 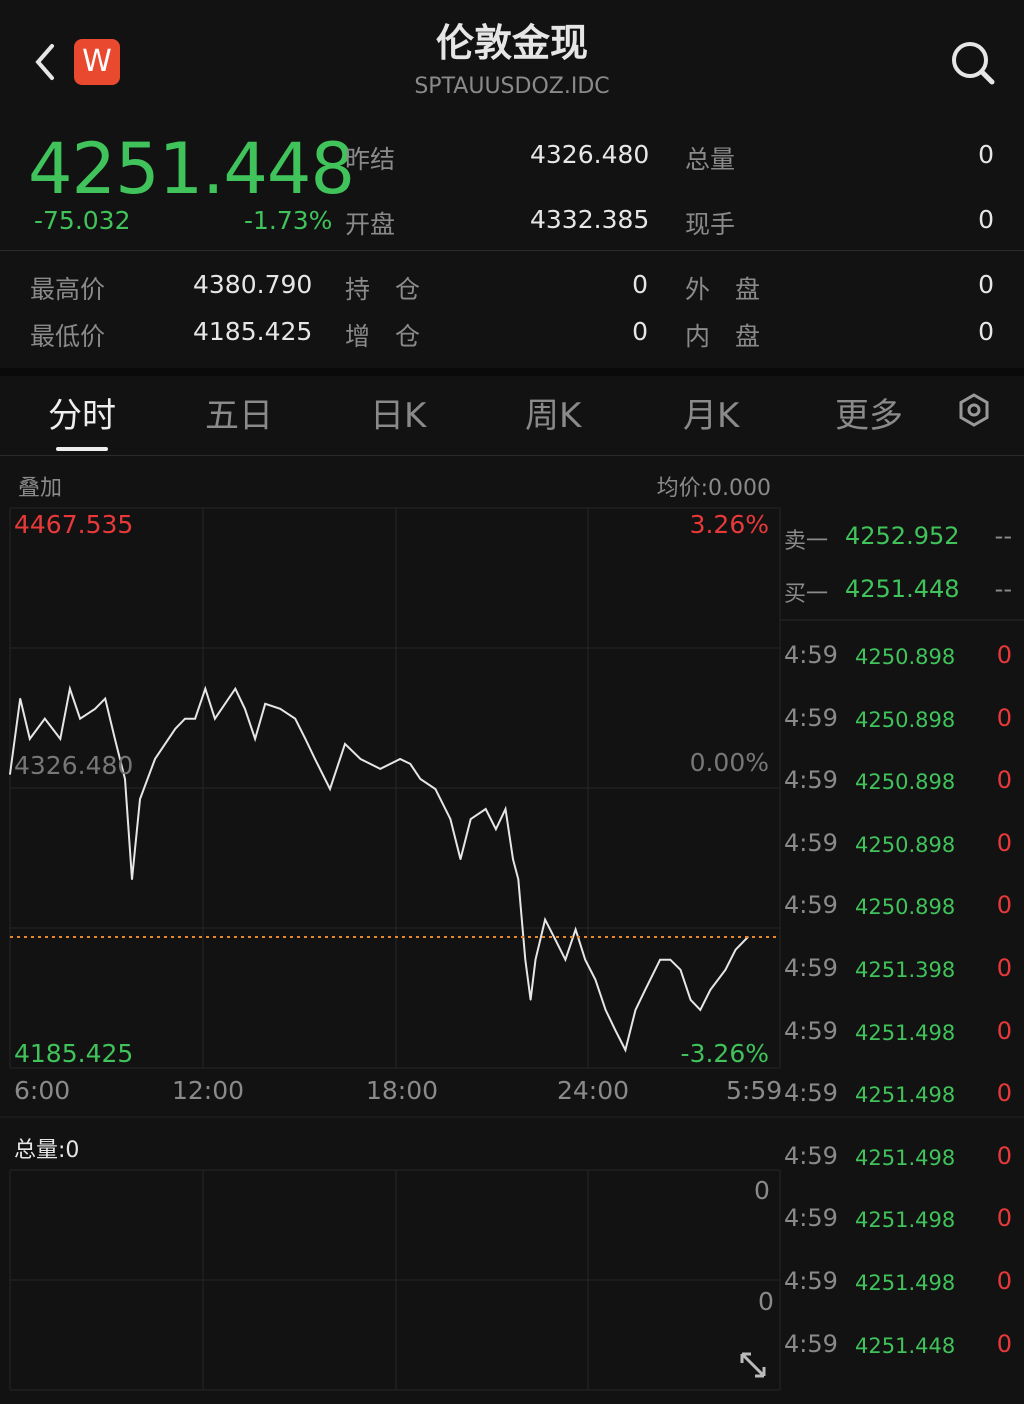 I want to click on bid-price: 4251.448, so click(x=902, y=589).